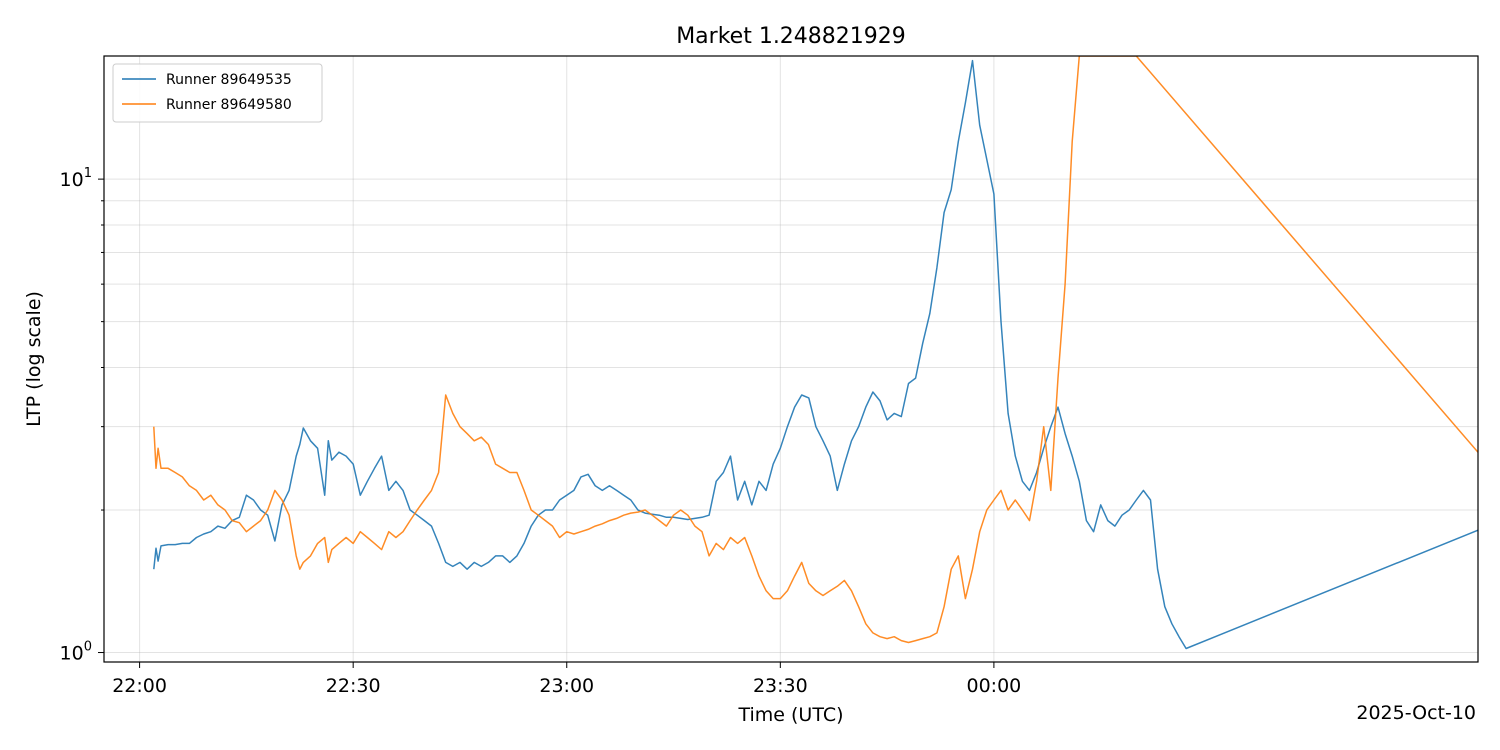 Image resolution: width=1500 pixels, height=750 pixels. What do you see at coordinates (34, 359) in the screenshot?
I see `y-axis-title: LTP (log scale)` at bounding box center [34, 359].